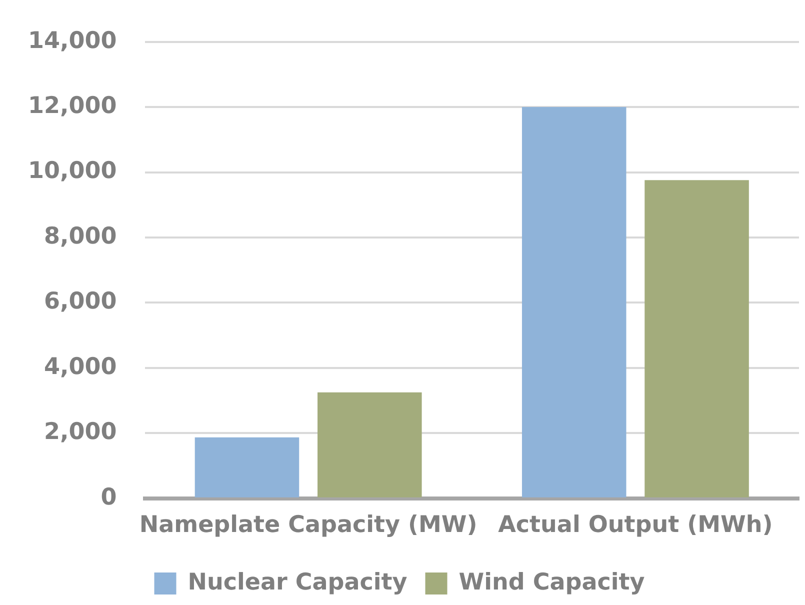 The height and width of the screenshot is (605, 805). Describe the element at coordinates (298, 582) in the screenshot. I see `legend-label: Nuclear Capacity` at that location.